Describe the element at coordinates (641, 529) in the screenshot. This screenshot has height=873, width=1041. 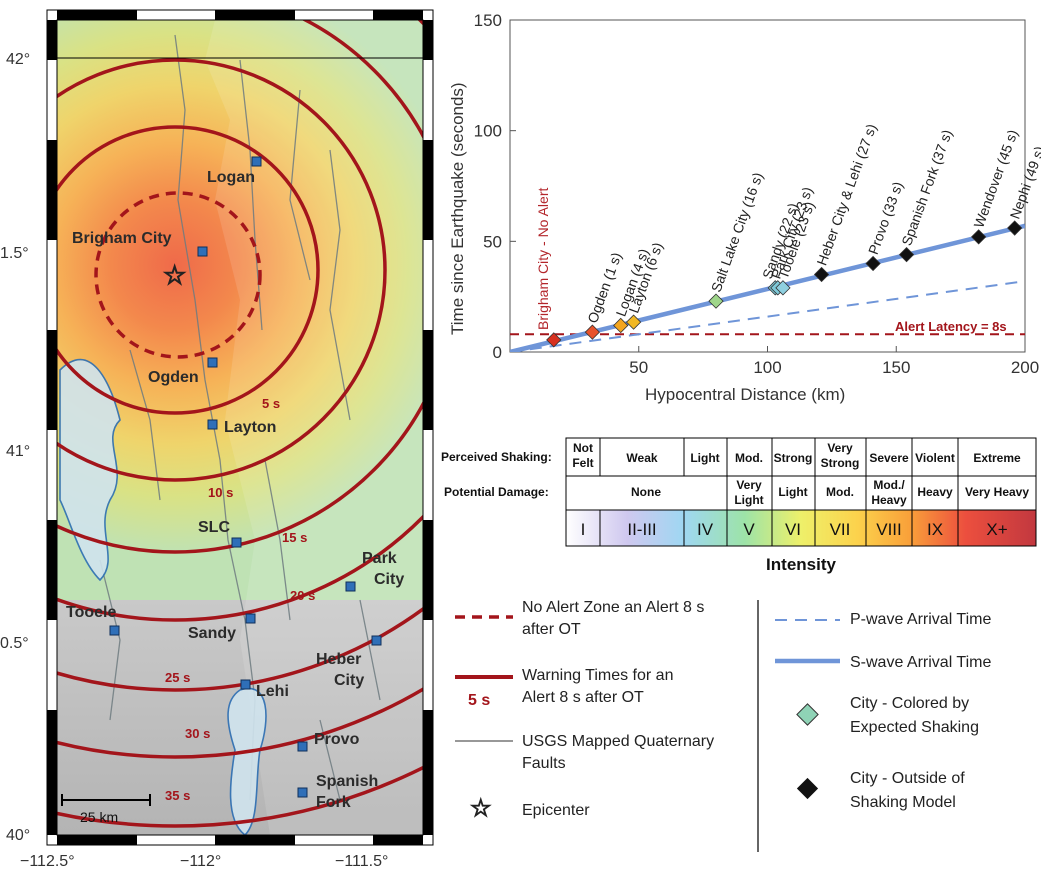
I see `intensity-level: II-III` at that location.